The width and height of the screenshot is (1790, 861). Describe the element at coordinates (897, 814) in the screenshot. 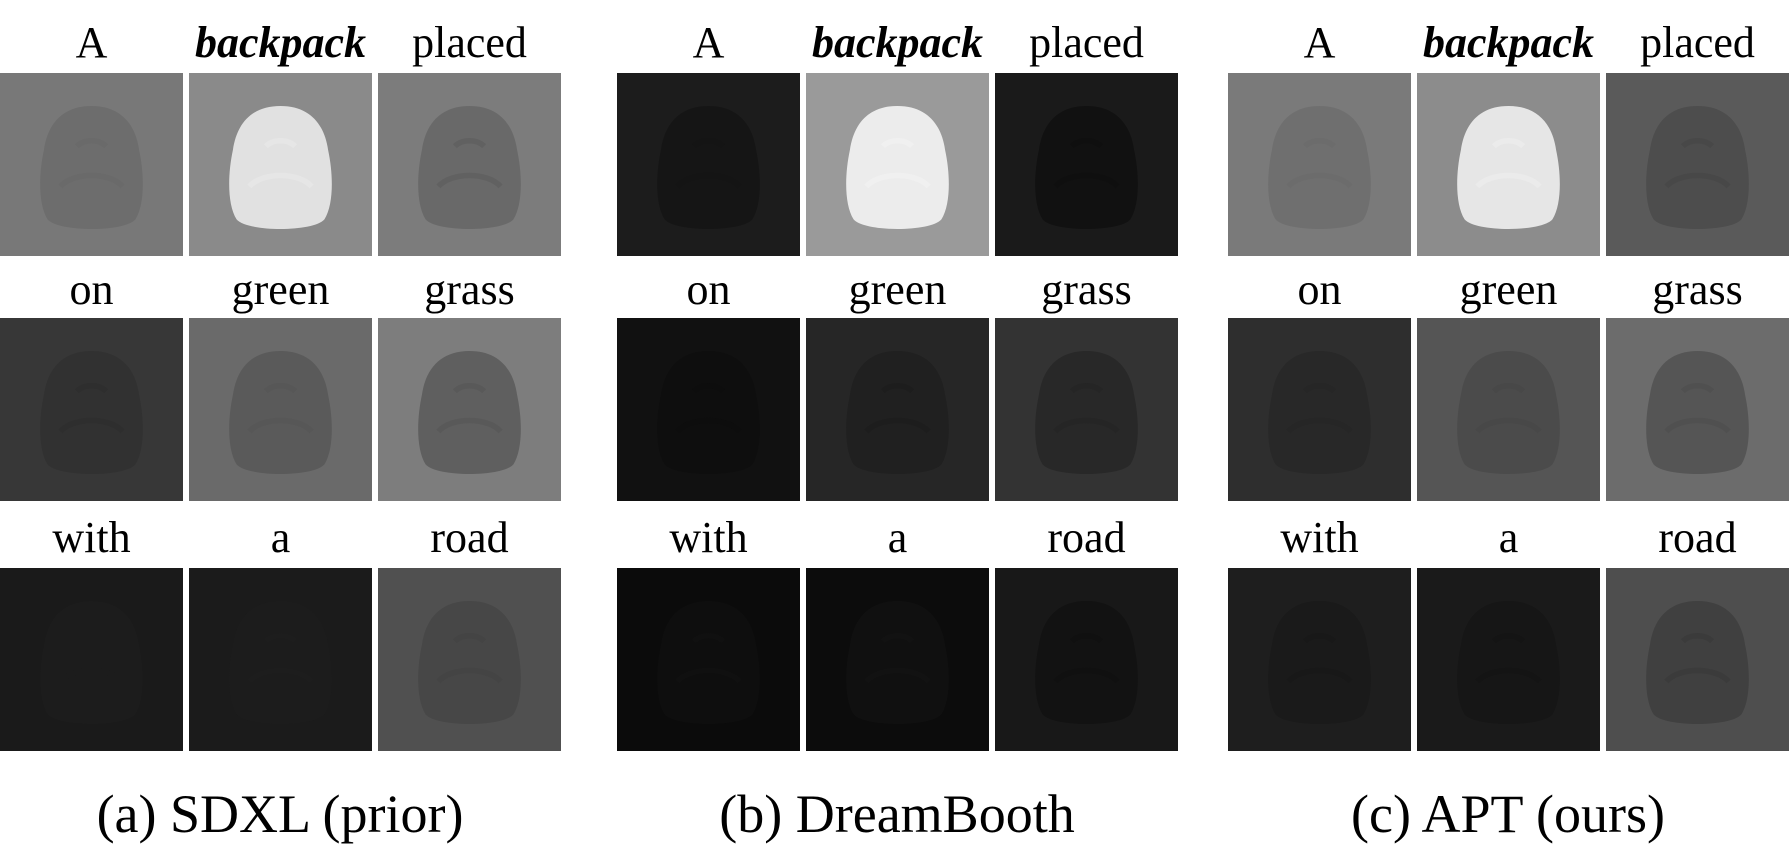

I see `panel-caption: (b) DreamBooth` at that location.